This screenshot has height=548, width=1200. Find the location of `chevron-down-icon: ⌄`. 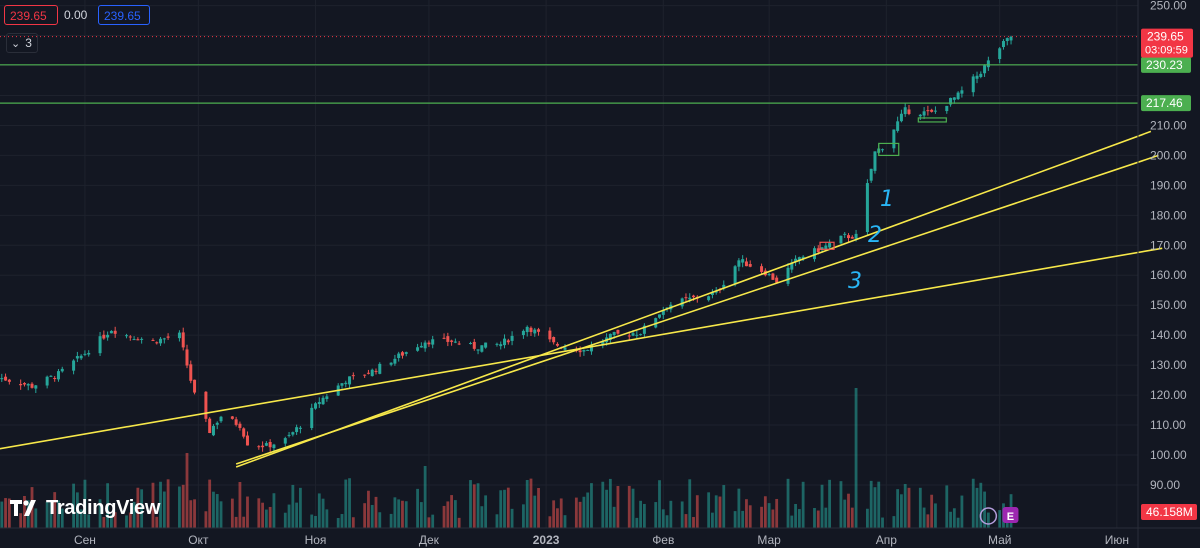

chevron-down-icon: ⌄ is located at coordinates (16, 44).